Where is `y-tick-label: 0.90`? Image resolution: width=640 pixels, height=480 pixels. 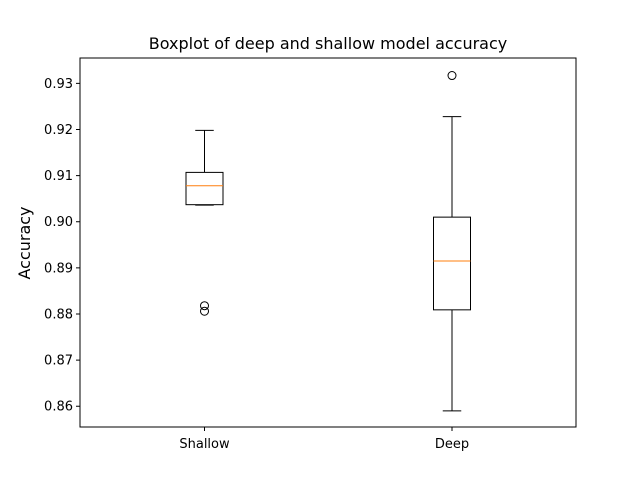 y-tick-label: 0.90 is located at coordinates (58, 222).